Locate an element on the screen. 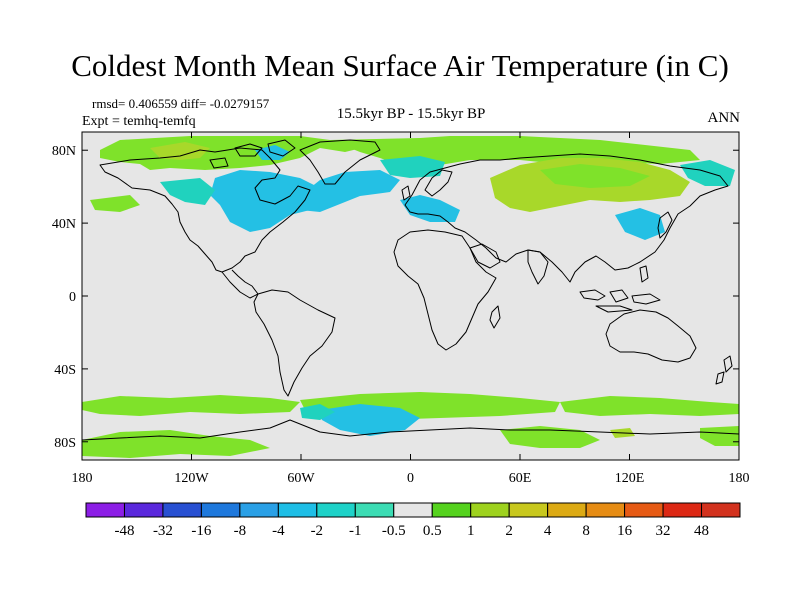  anomaly-region-arctic-canada is located at coordinates (235, 153).